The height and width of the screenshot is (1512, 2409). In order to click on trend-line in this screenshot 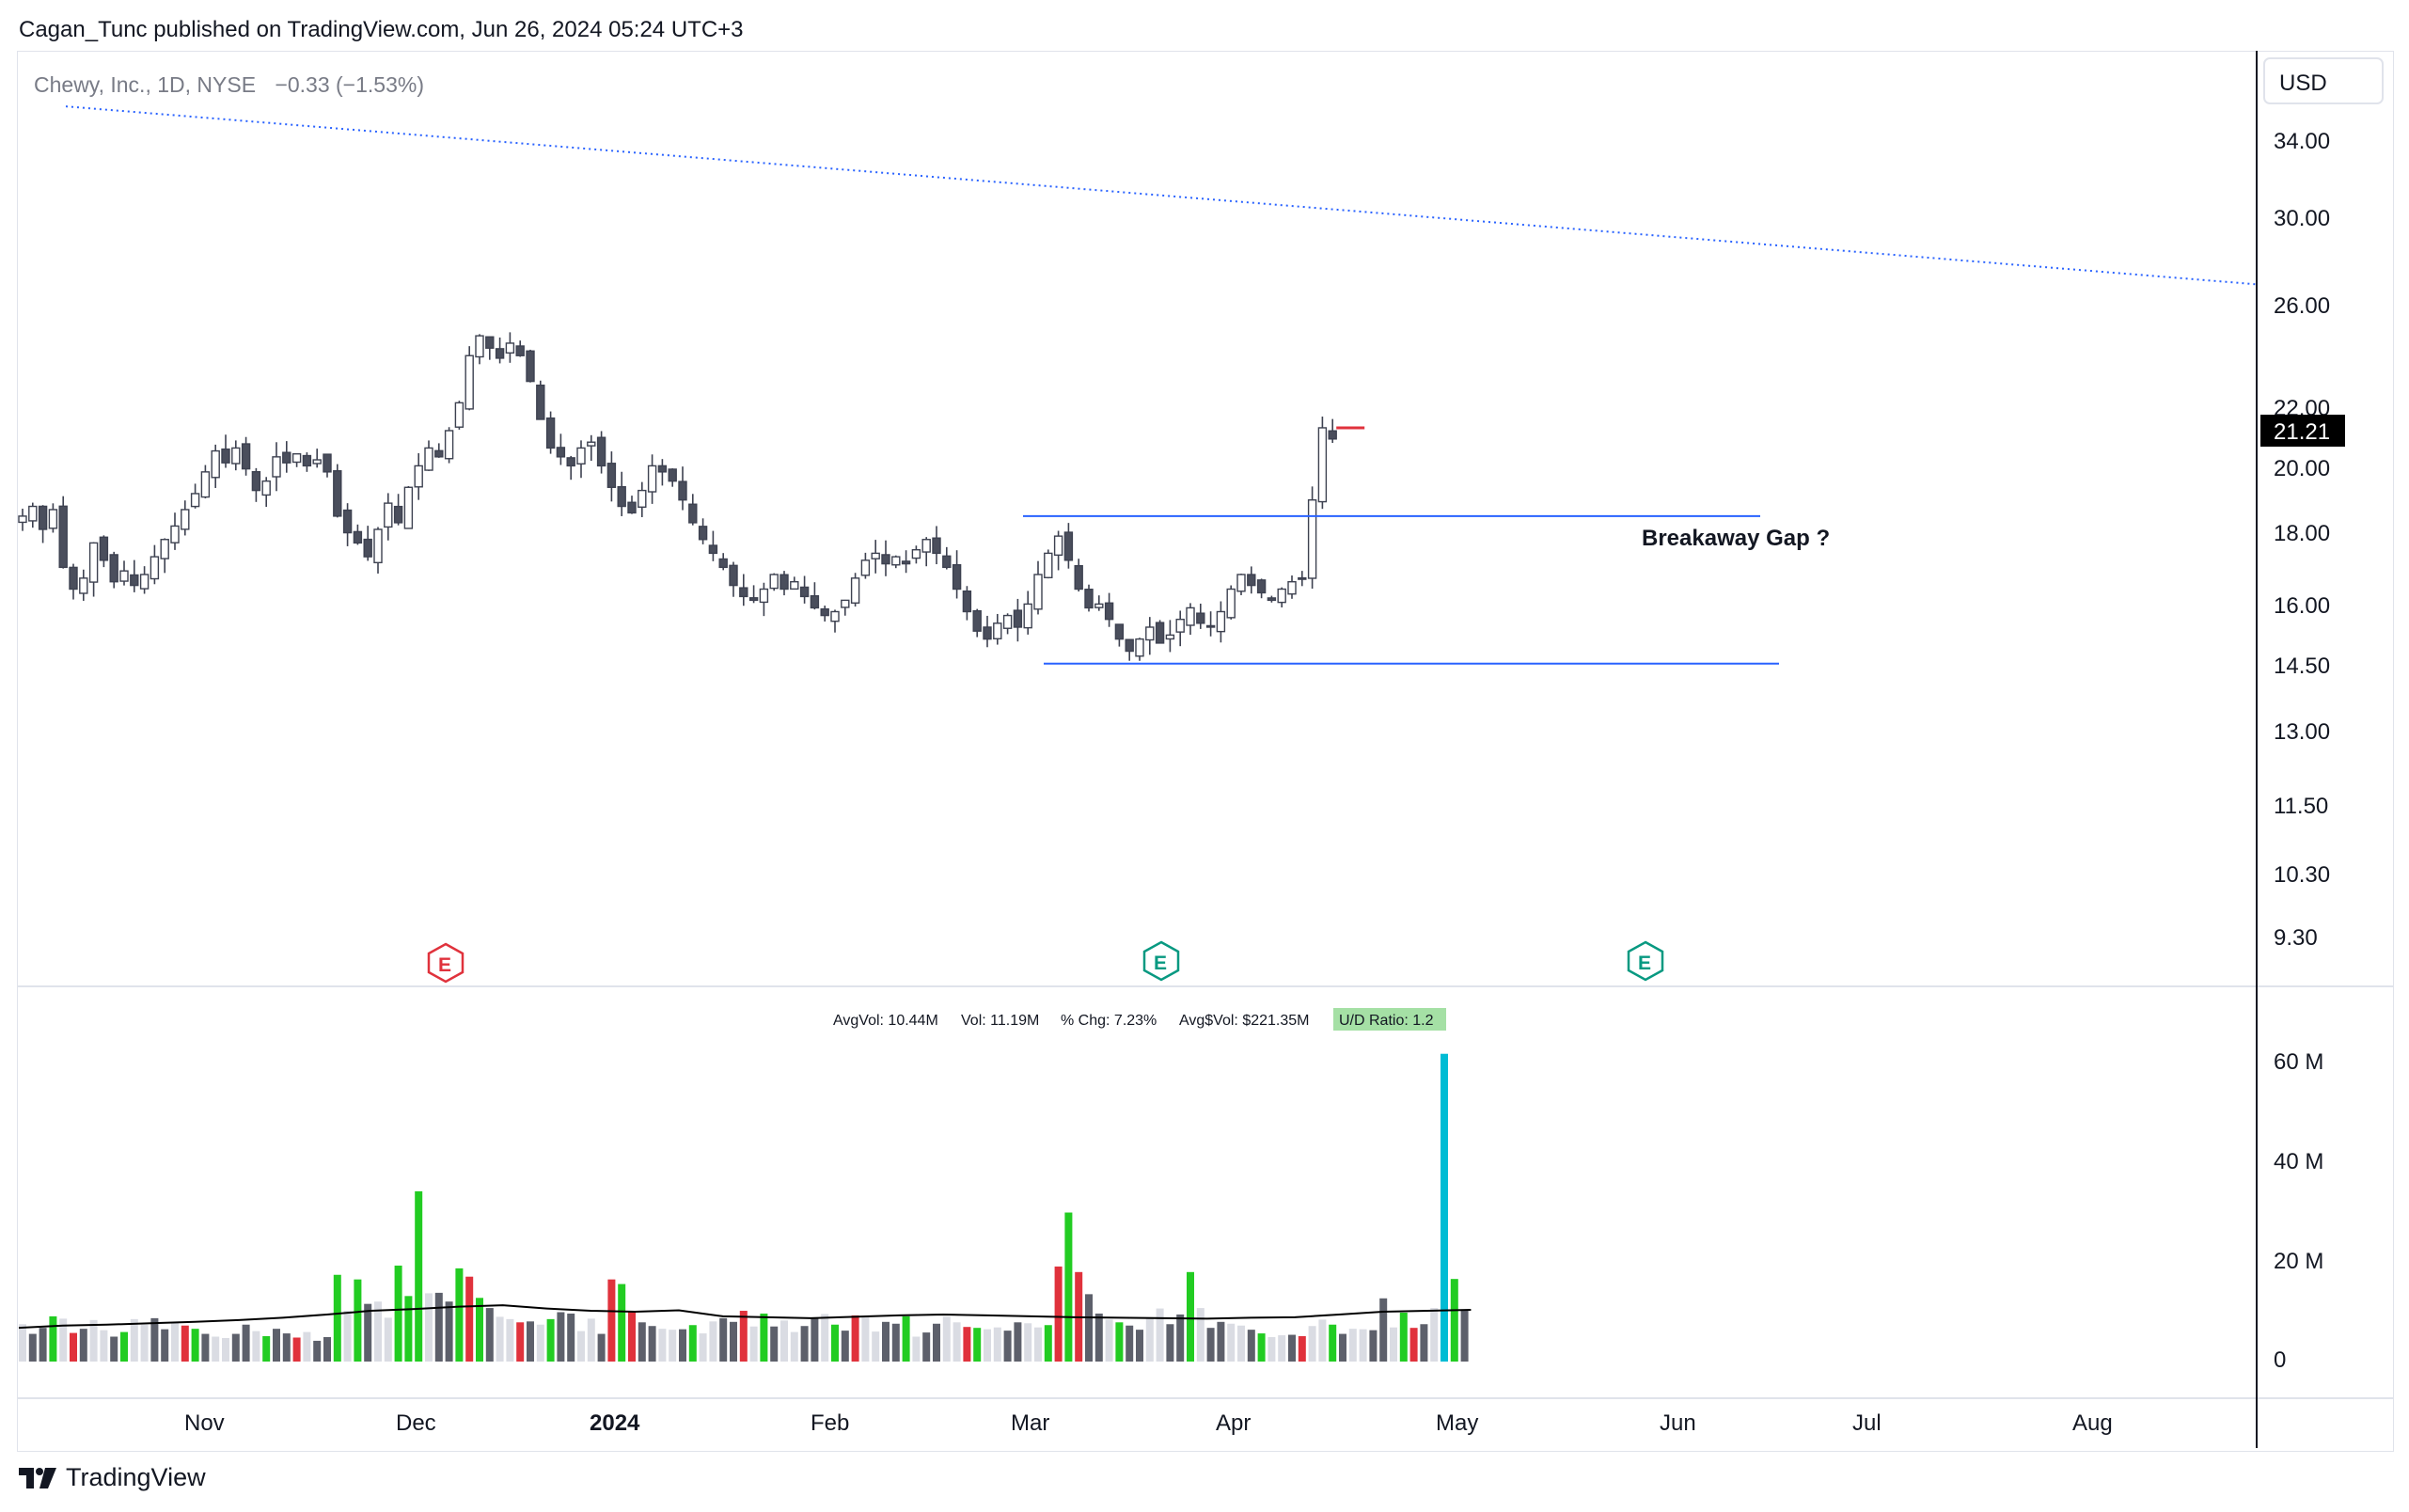, I will do `click(1161, 195)`.